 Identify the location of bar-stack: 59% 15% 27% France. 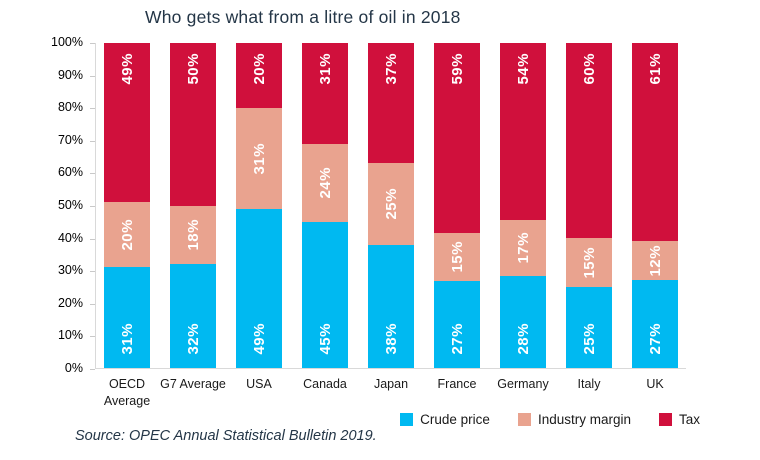
(457, 217).